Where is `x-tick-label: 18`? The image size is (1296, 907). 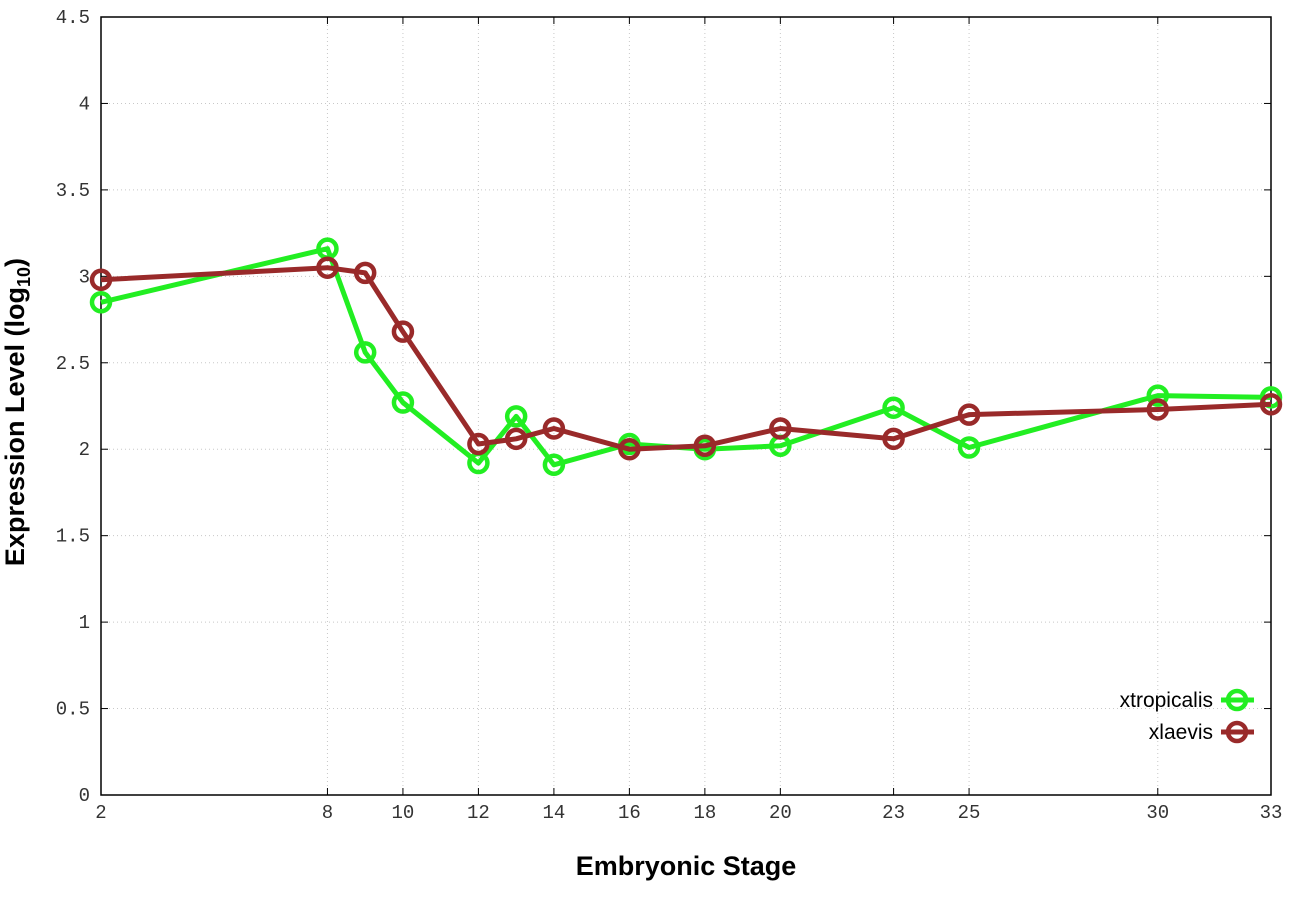
x-tick-label: 18 is located at coordinates (704, 813).